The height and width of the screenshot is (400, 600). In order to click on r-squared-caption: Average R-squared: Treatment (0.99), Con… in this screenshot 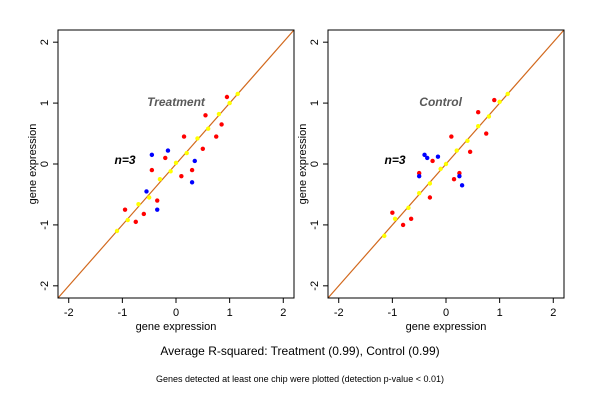, I will do `click(300, 351)`.